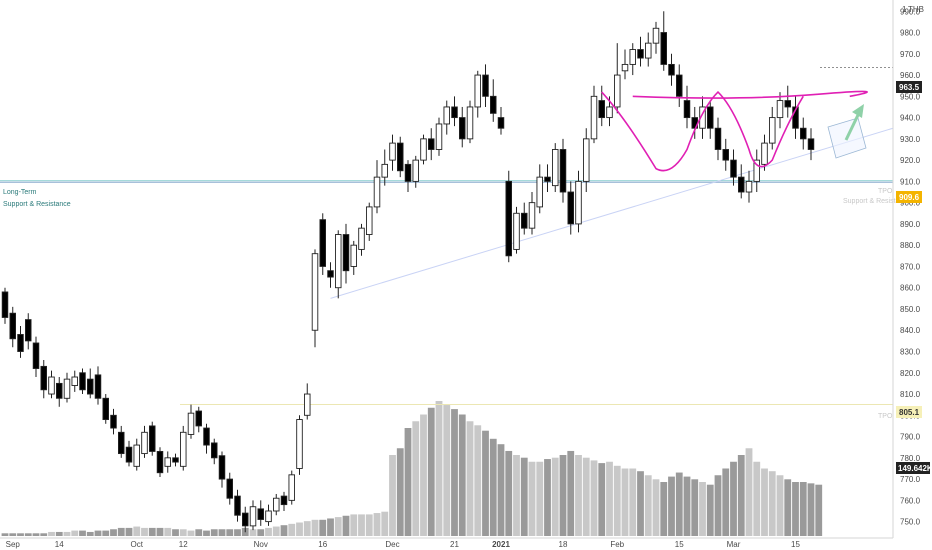 Image resolution: width=932 pixels, height=550 pixels. I want to click on last-price-tag: 963.5, so click(909, 87).